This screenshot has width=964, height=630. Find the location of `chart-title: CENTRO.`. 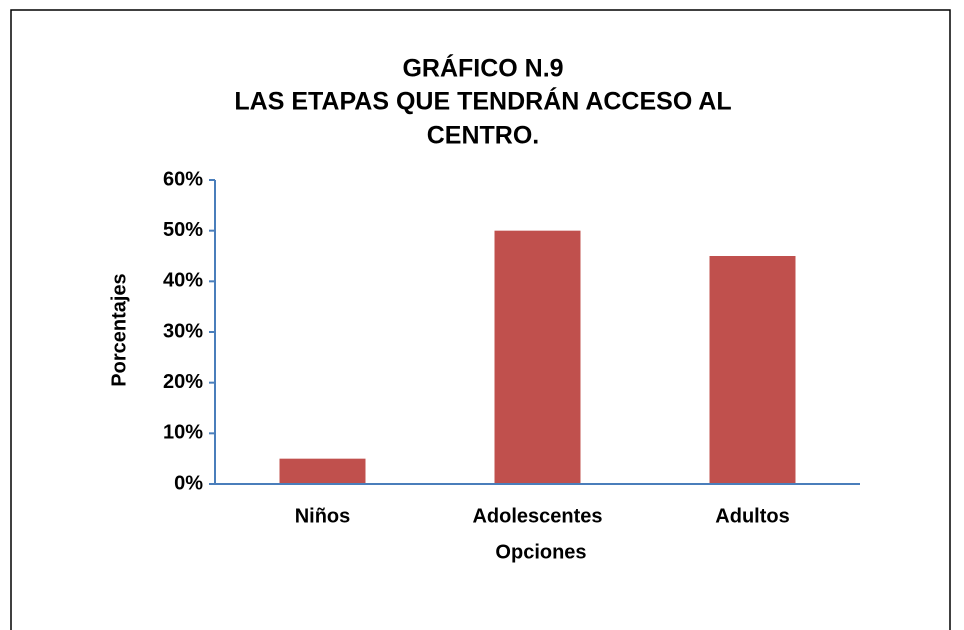

chart-title: CENTRO. is located at coordinates (483, 136).